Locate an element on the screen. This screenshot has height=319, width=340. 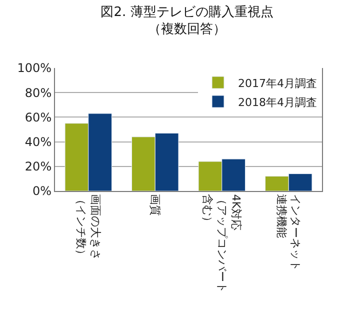
x-tick-label: 4K対応（アップコンバート含む） is located at coordinates (222, 244).